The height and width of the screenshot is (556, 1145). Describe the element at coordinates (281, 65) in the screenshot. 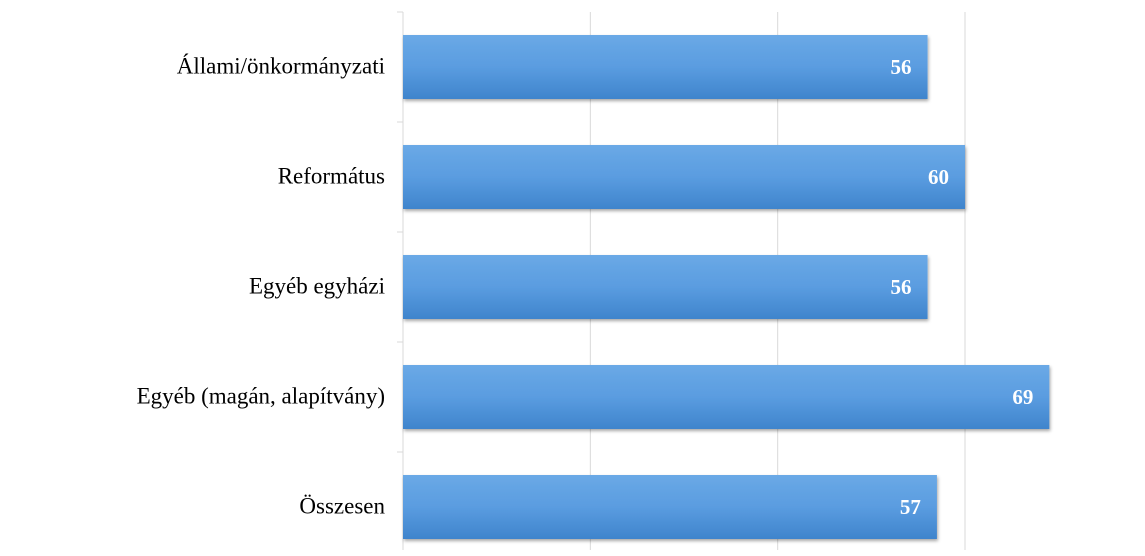

I see `y-tick-label: Állami/önkormányzati` at that location.